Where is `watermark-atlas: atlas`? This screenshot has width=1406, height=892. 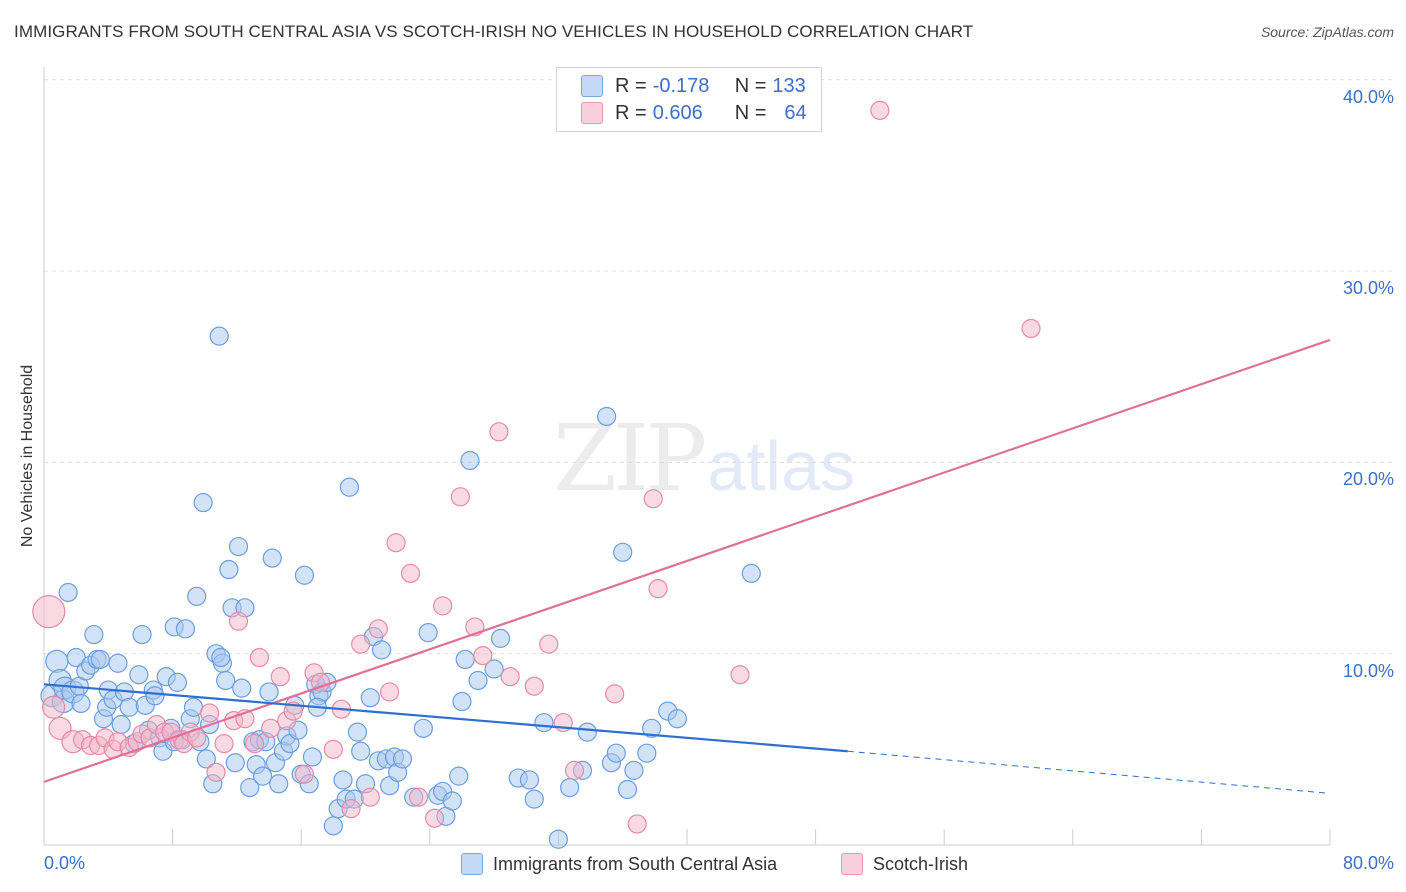 watermark-atlas: atlas is located at coordinates (781, 466).